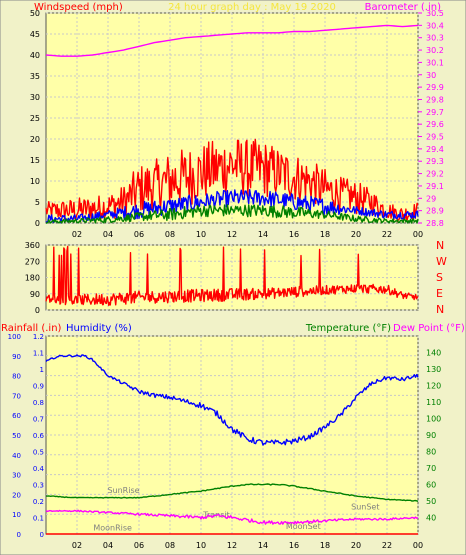  I want to click on direction-tick-label: 270, so click(32, 261).